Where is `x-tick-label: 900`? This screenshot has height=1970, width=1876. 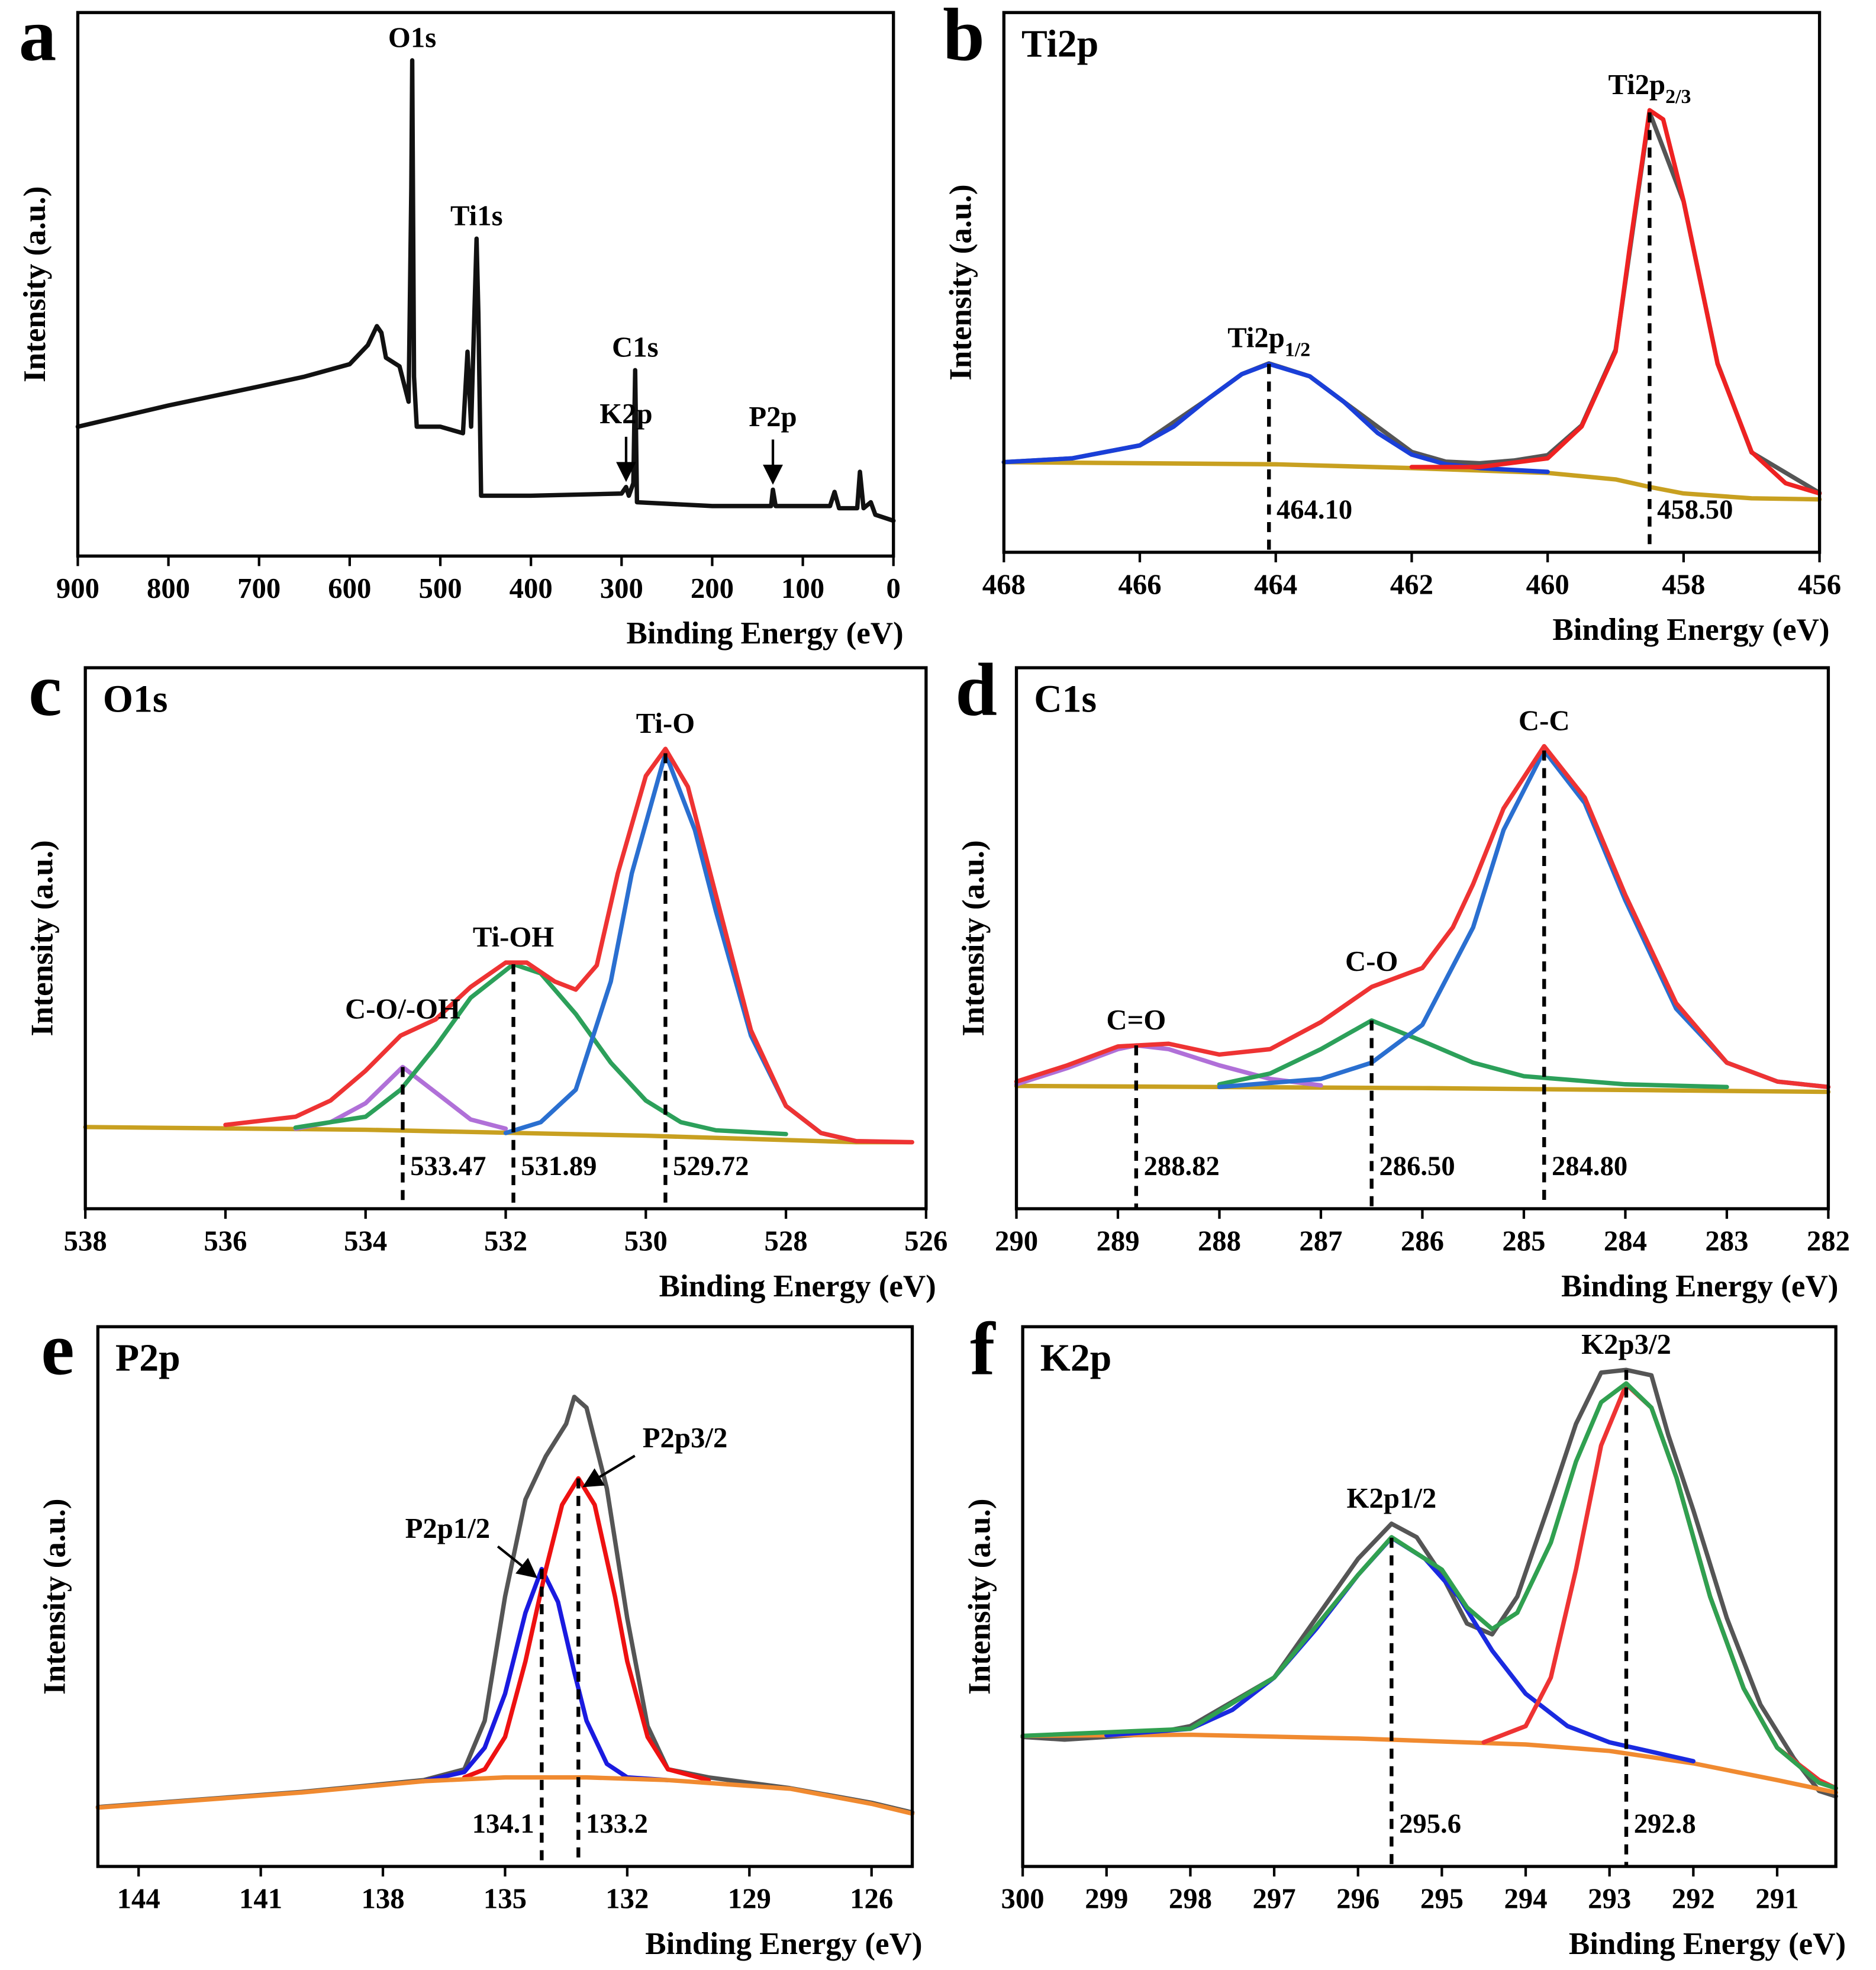
x-tick-label: 900 is located at coordinates (77, 588).